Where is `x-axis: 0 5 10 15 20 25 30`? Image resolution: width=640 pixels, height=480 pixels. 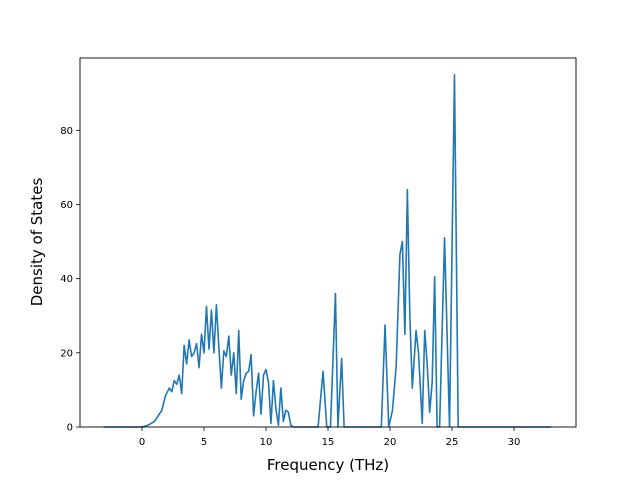 x-axis: 0 5 10 15 20 25 30 is located at coordinates (330, 437).